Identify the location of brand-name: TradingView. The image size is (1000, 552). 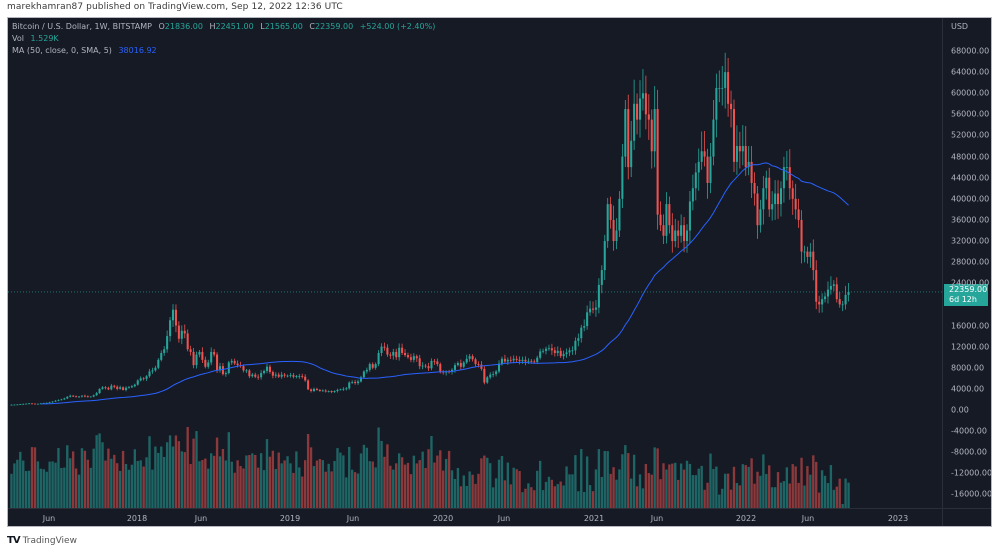
(49, 540).